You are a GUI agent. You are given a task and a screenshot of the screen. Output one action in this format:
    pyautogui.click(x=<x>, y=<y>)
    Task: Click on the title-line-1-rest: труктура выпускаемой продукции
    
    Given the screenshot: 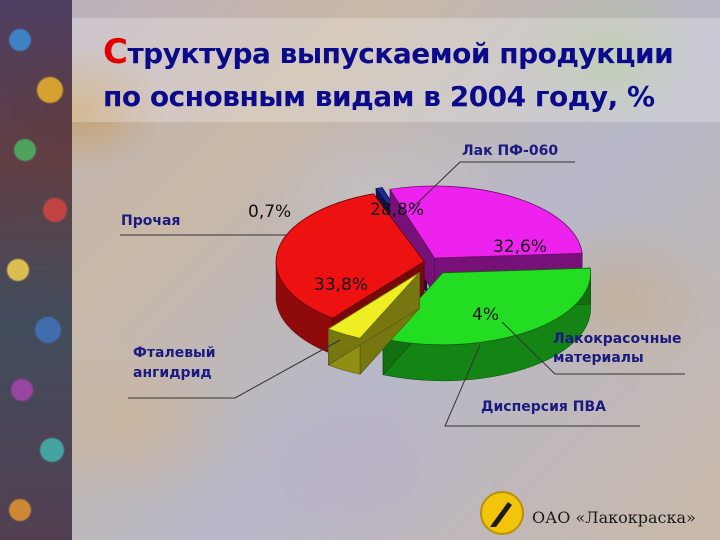 What is the action you would take?
    pyautogui.click(x=400, y=53)
    